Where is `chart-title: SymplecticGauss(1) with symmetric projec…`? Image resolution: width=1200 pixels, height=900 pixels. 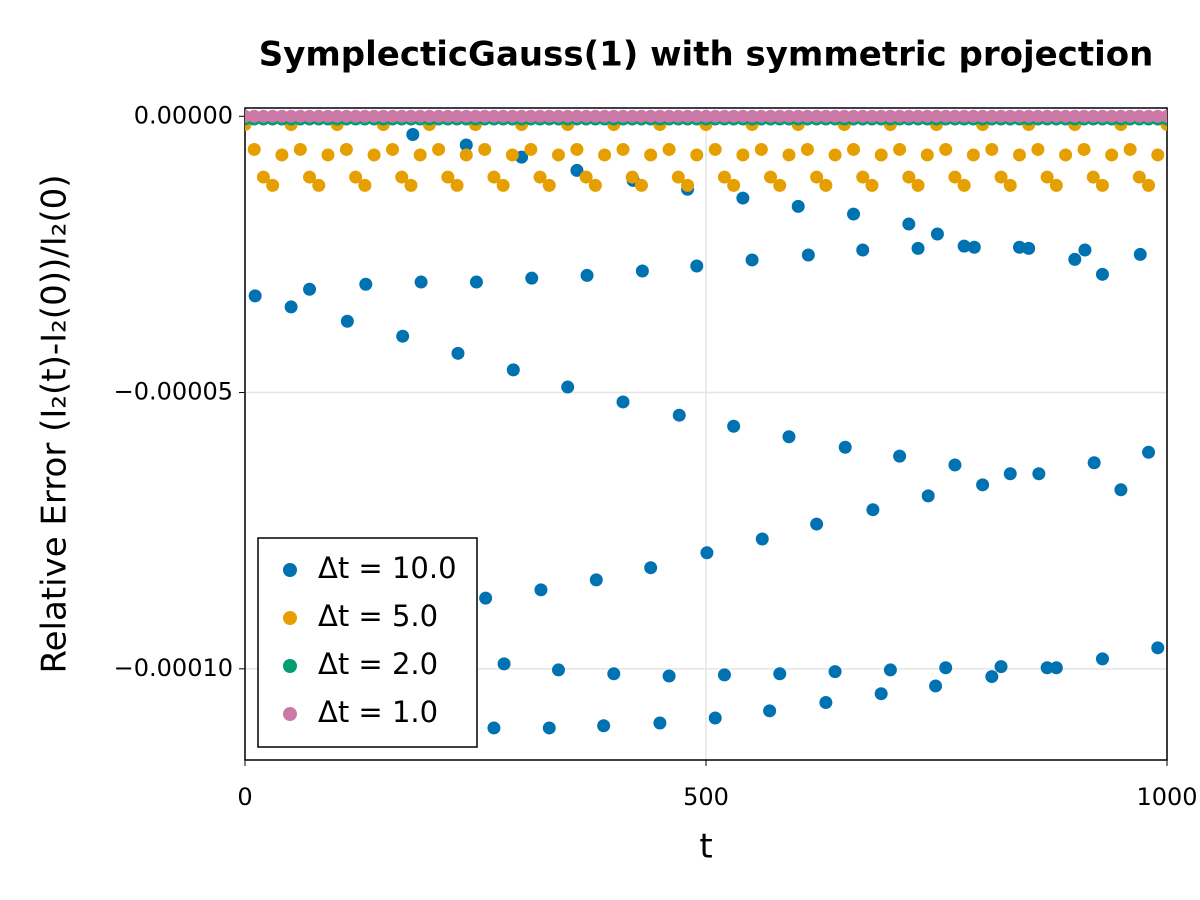 chart-title: SymplecticGauss(1) with symmetric projec… is located at coordinates (706, 55).